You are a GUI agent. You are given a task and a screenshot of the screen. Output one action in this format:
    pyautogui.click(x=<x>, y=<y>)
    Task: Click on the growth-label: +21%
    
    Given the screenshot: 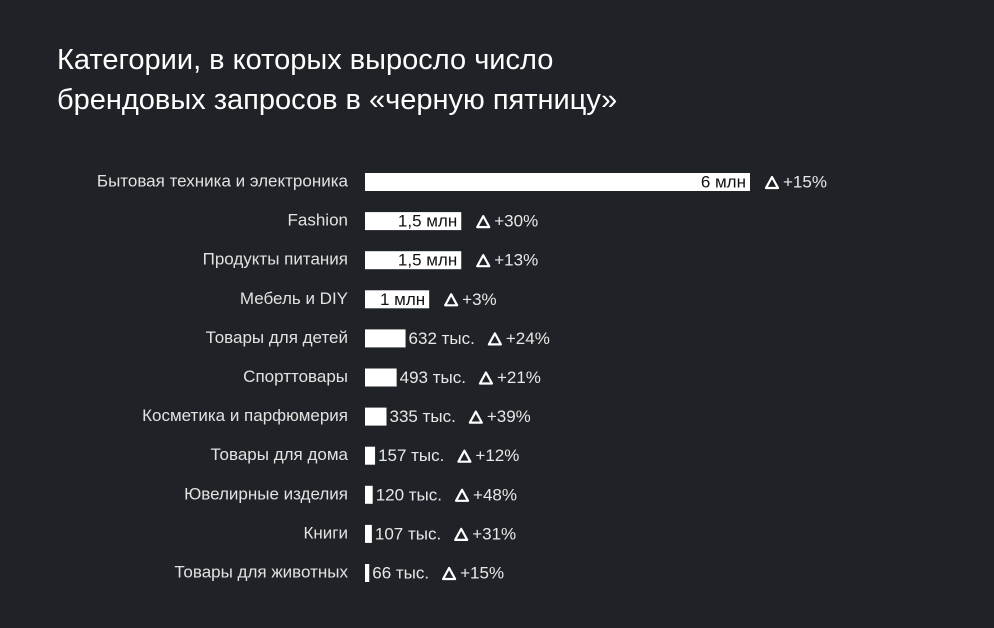 What is the action you would take?
    pyautogui.click(x=519, y=377)
    